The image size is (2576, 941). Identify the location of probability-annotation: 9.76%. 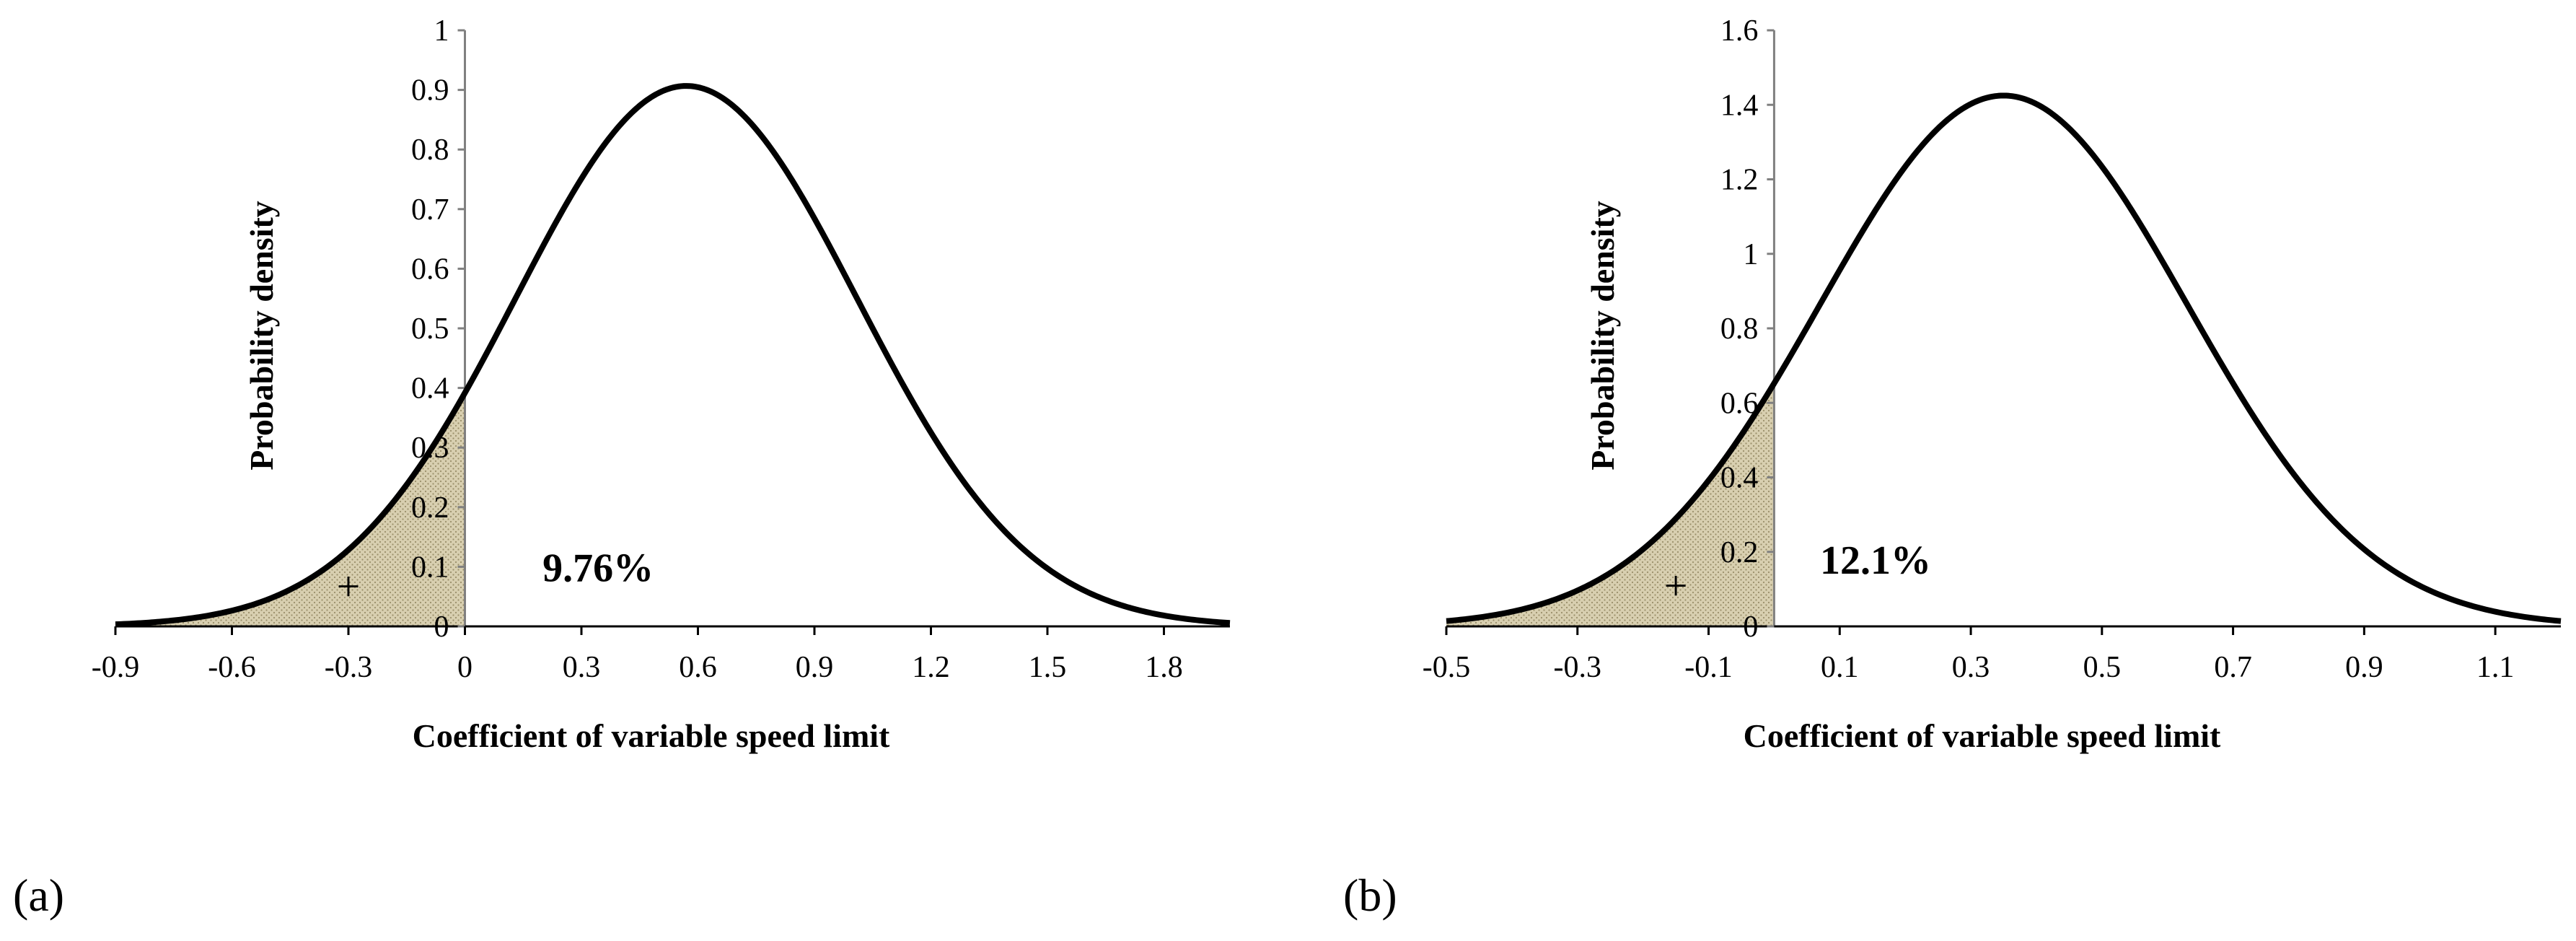
(598, 568).